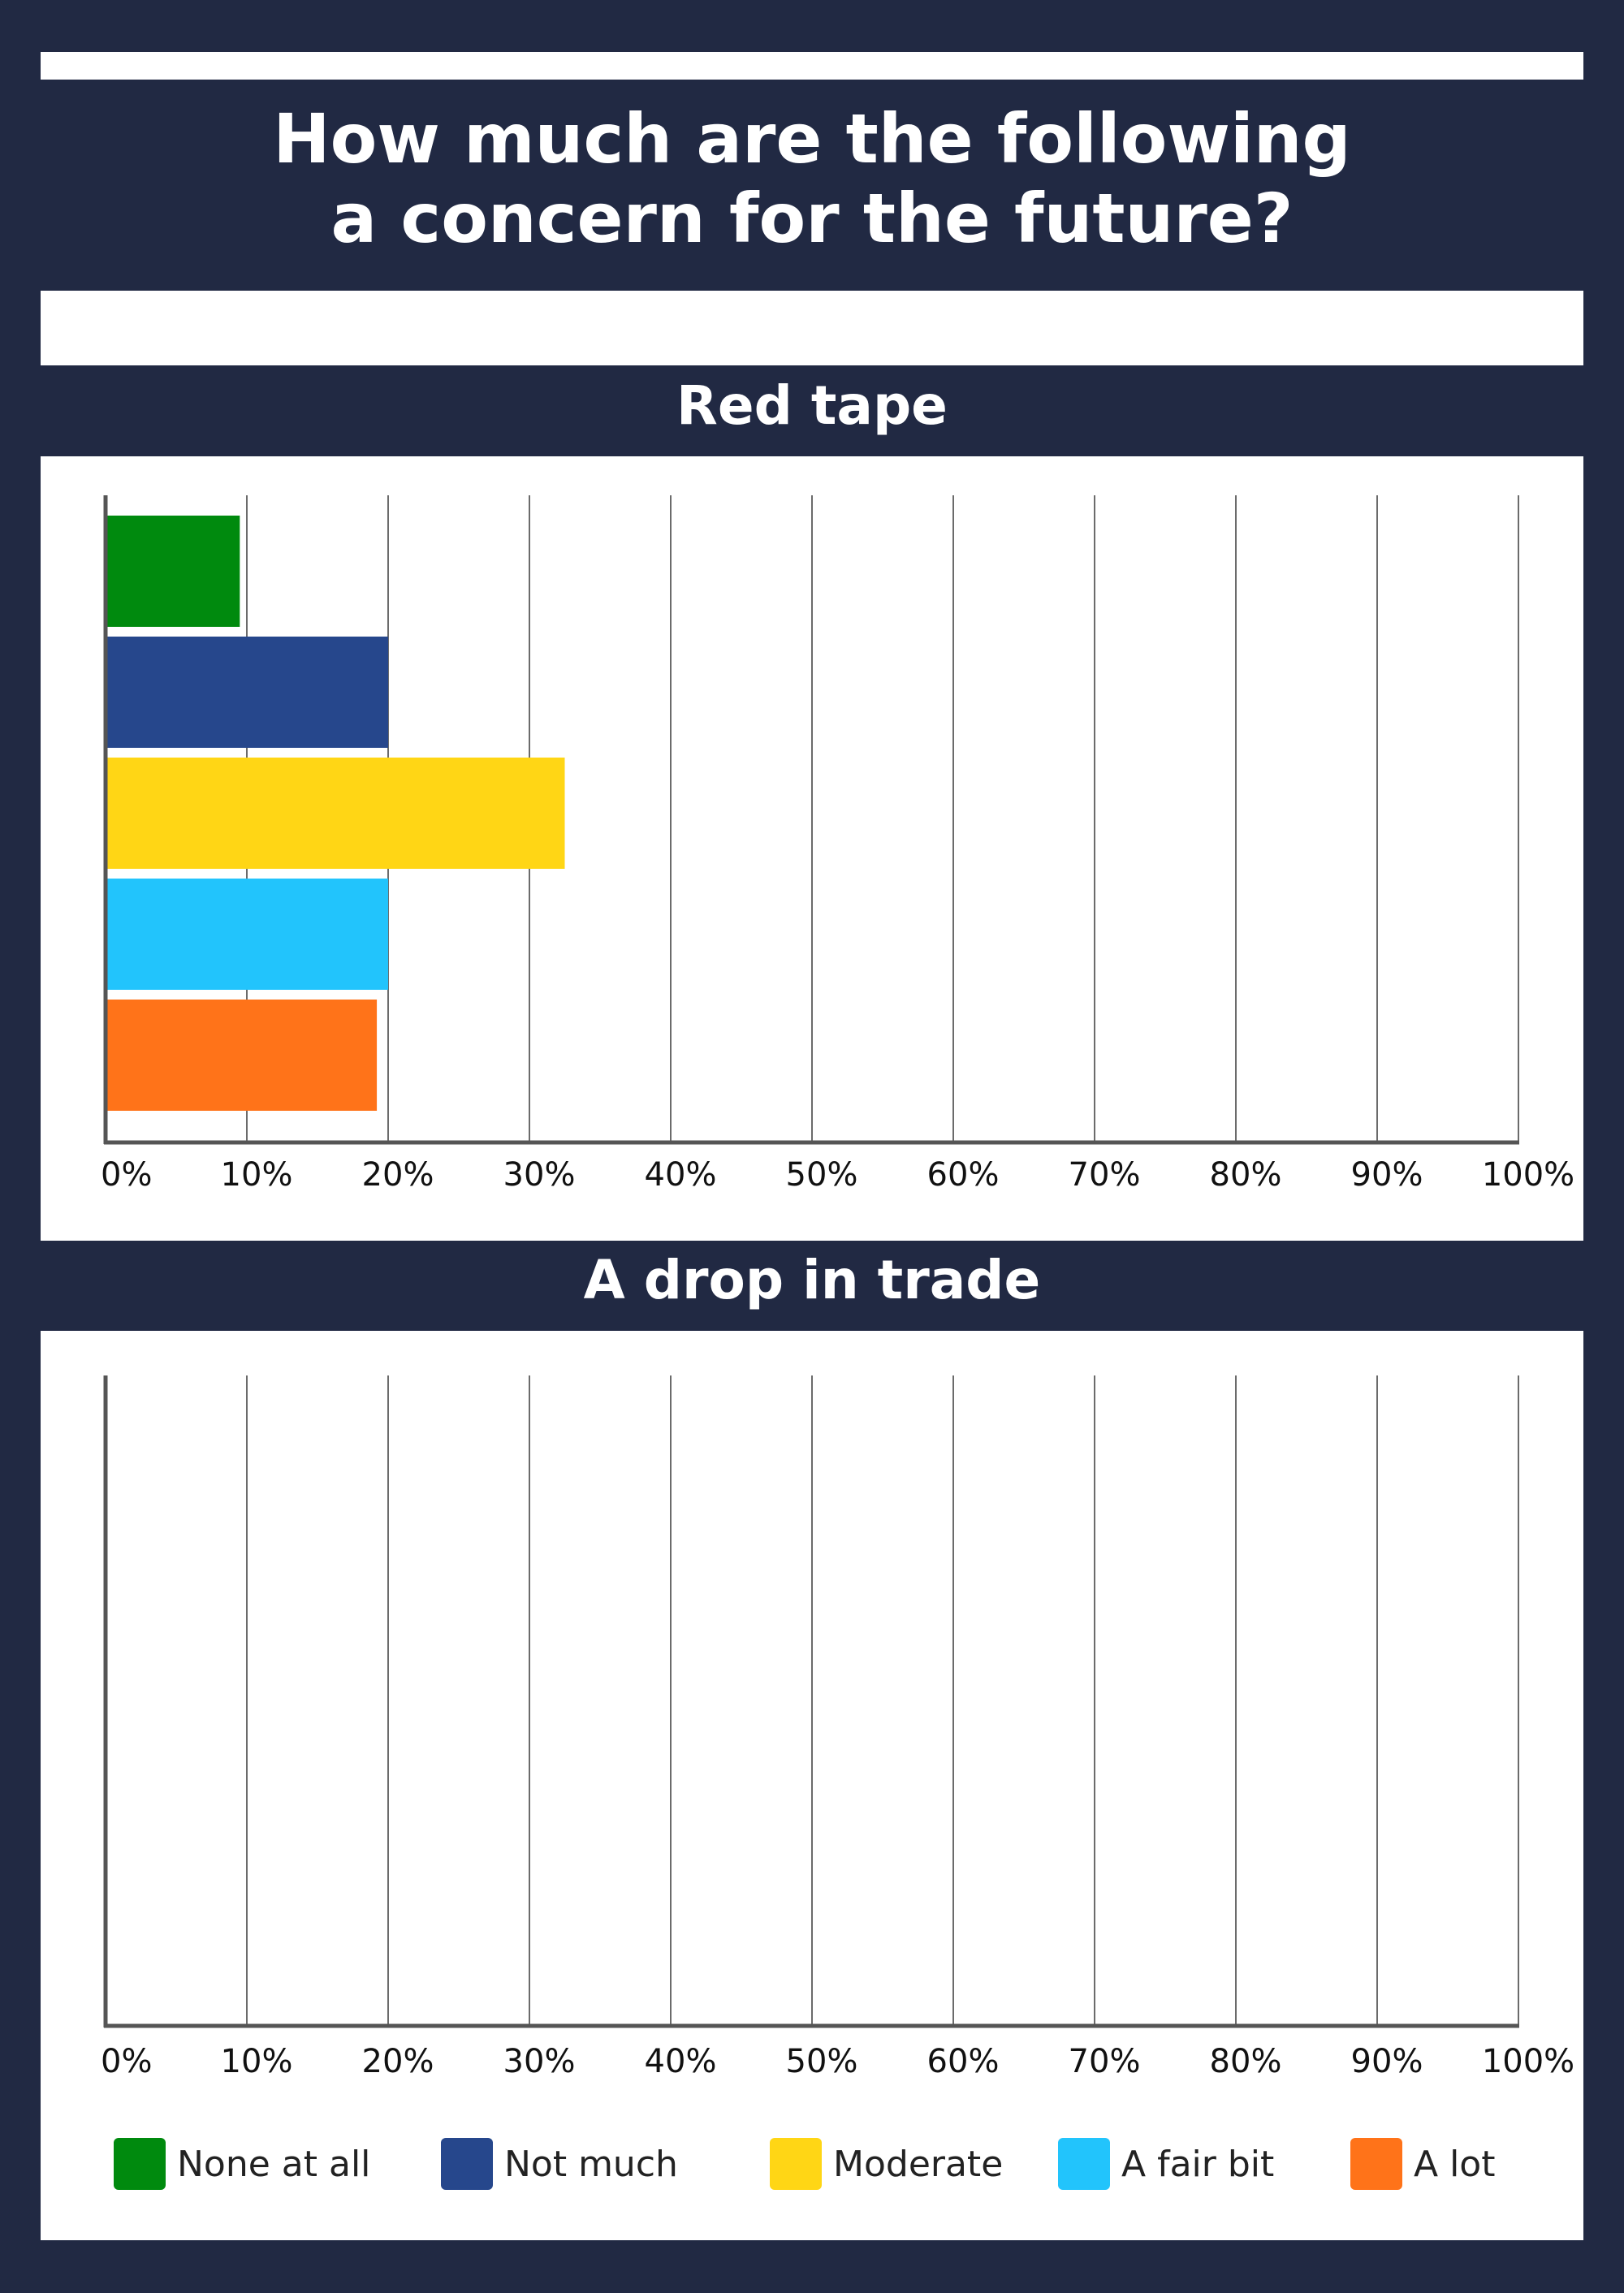 The width and height of the screenshot is (1624, 2293). What do you see at coordinates (591, 2164) in the screenshot?
I see `legend-label: Not much` at bounding box center [591, 2164].